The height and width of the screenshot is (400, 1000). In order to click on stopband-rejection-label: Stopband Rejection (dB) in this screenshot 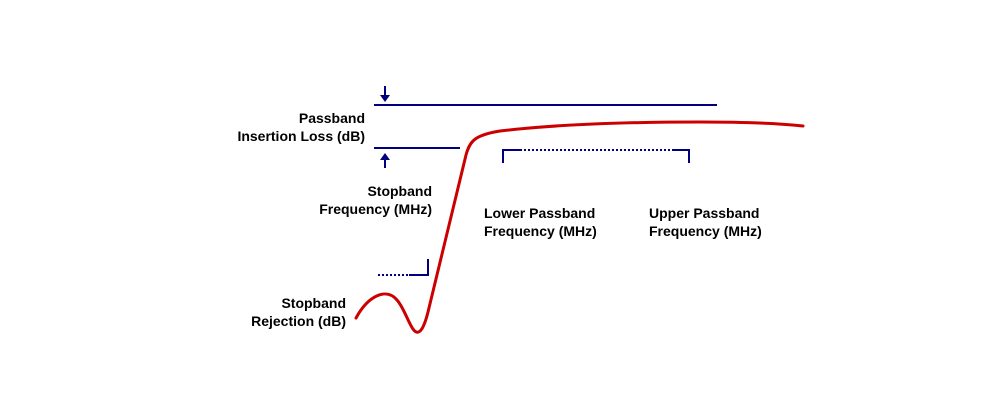, I will do `click(298, 312)`.